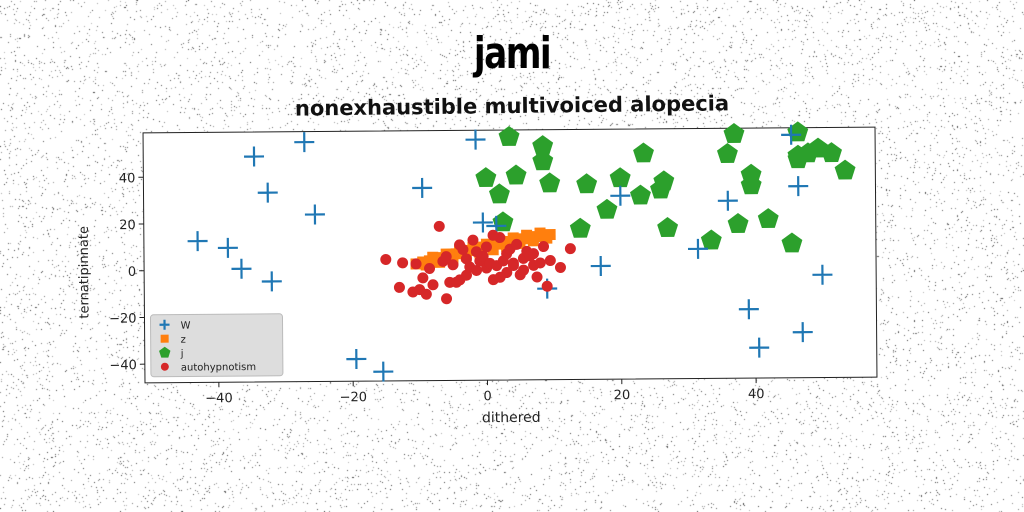  I want to click on x-tick-label: 40, so click(756, 394).